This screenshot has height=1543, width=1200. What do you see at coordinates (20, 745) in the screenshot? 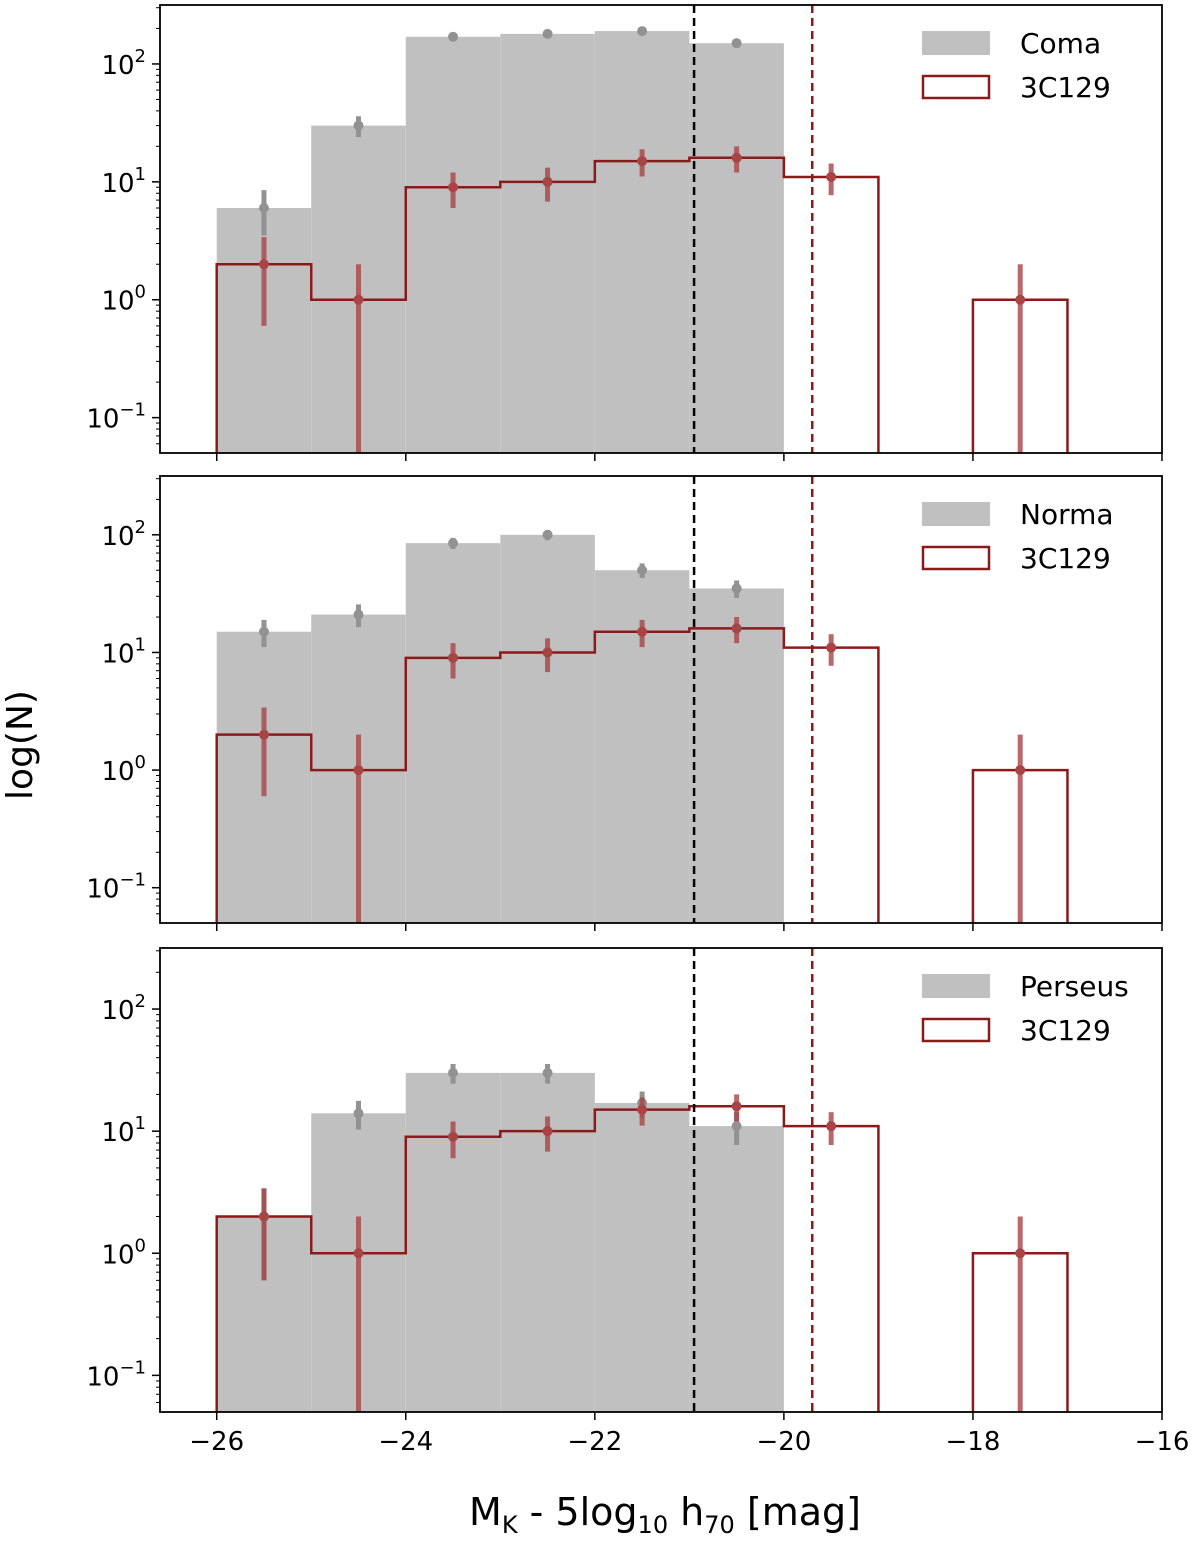
I see `y-axis-label: log(N)` at bounding box center [20, 745].